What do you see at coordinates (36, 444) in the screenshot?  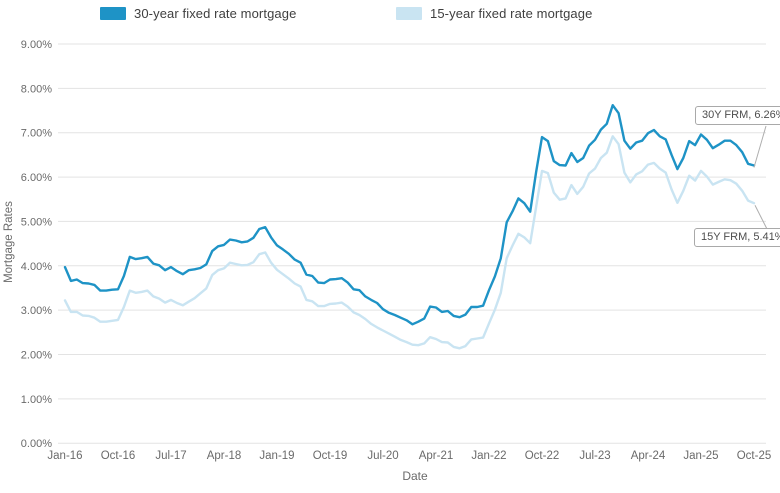 I see `y-tick-label: 0.00%` at bounding box center [36, 444].